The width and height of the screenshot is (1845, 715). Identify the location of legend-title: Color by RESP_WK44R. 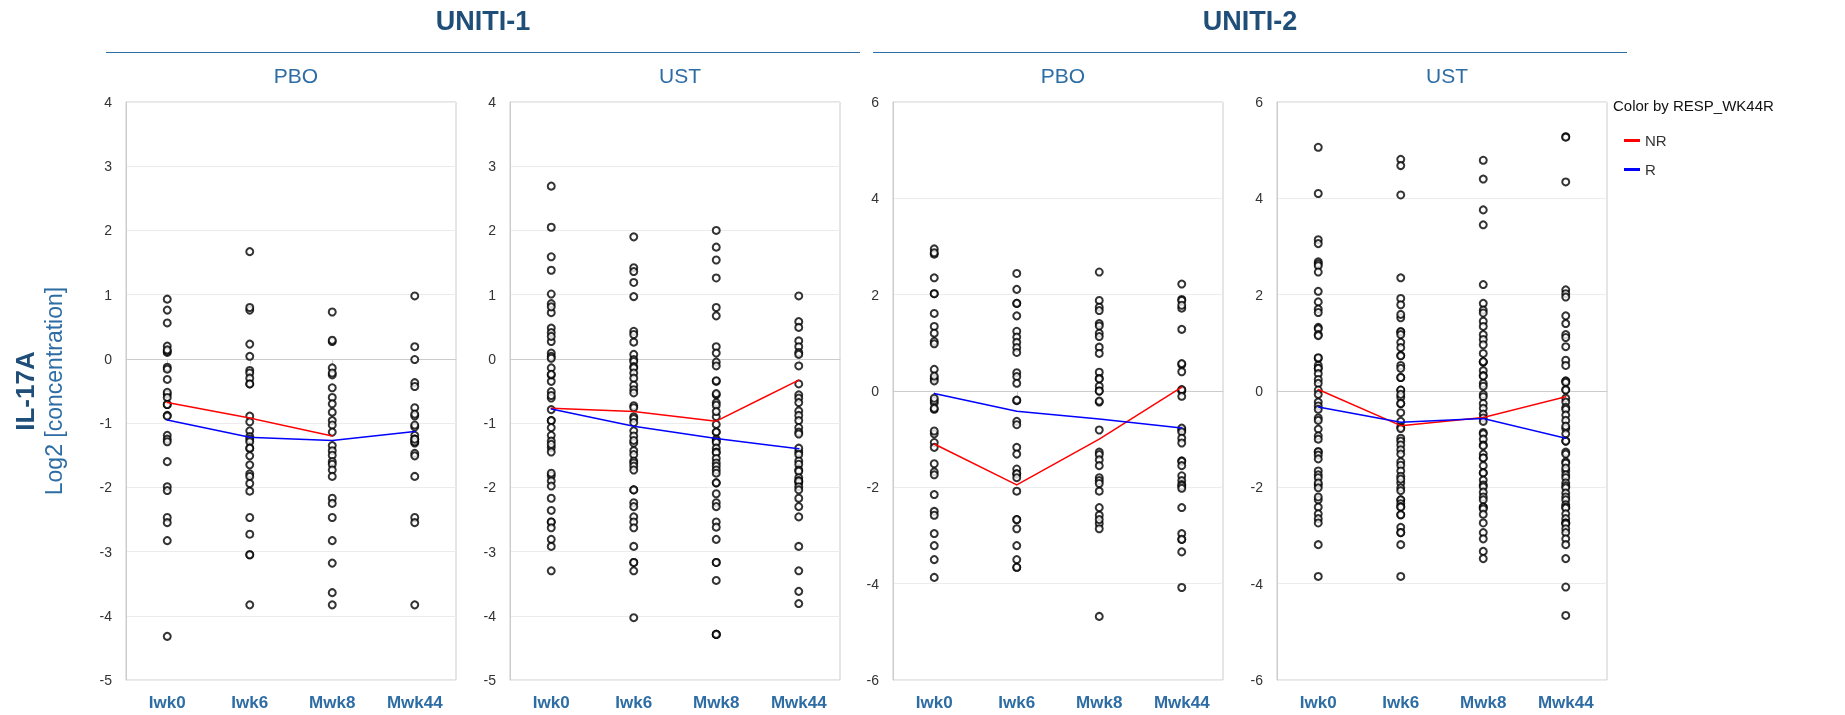
(1694, 105).